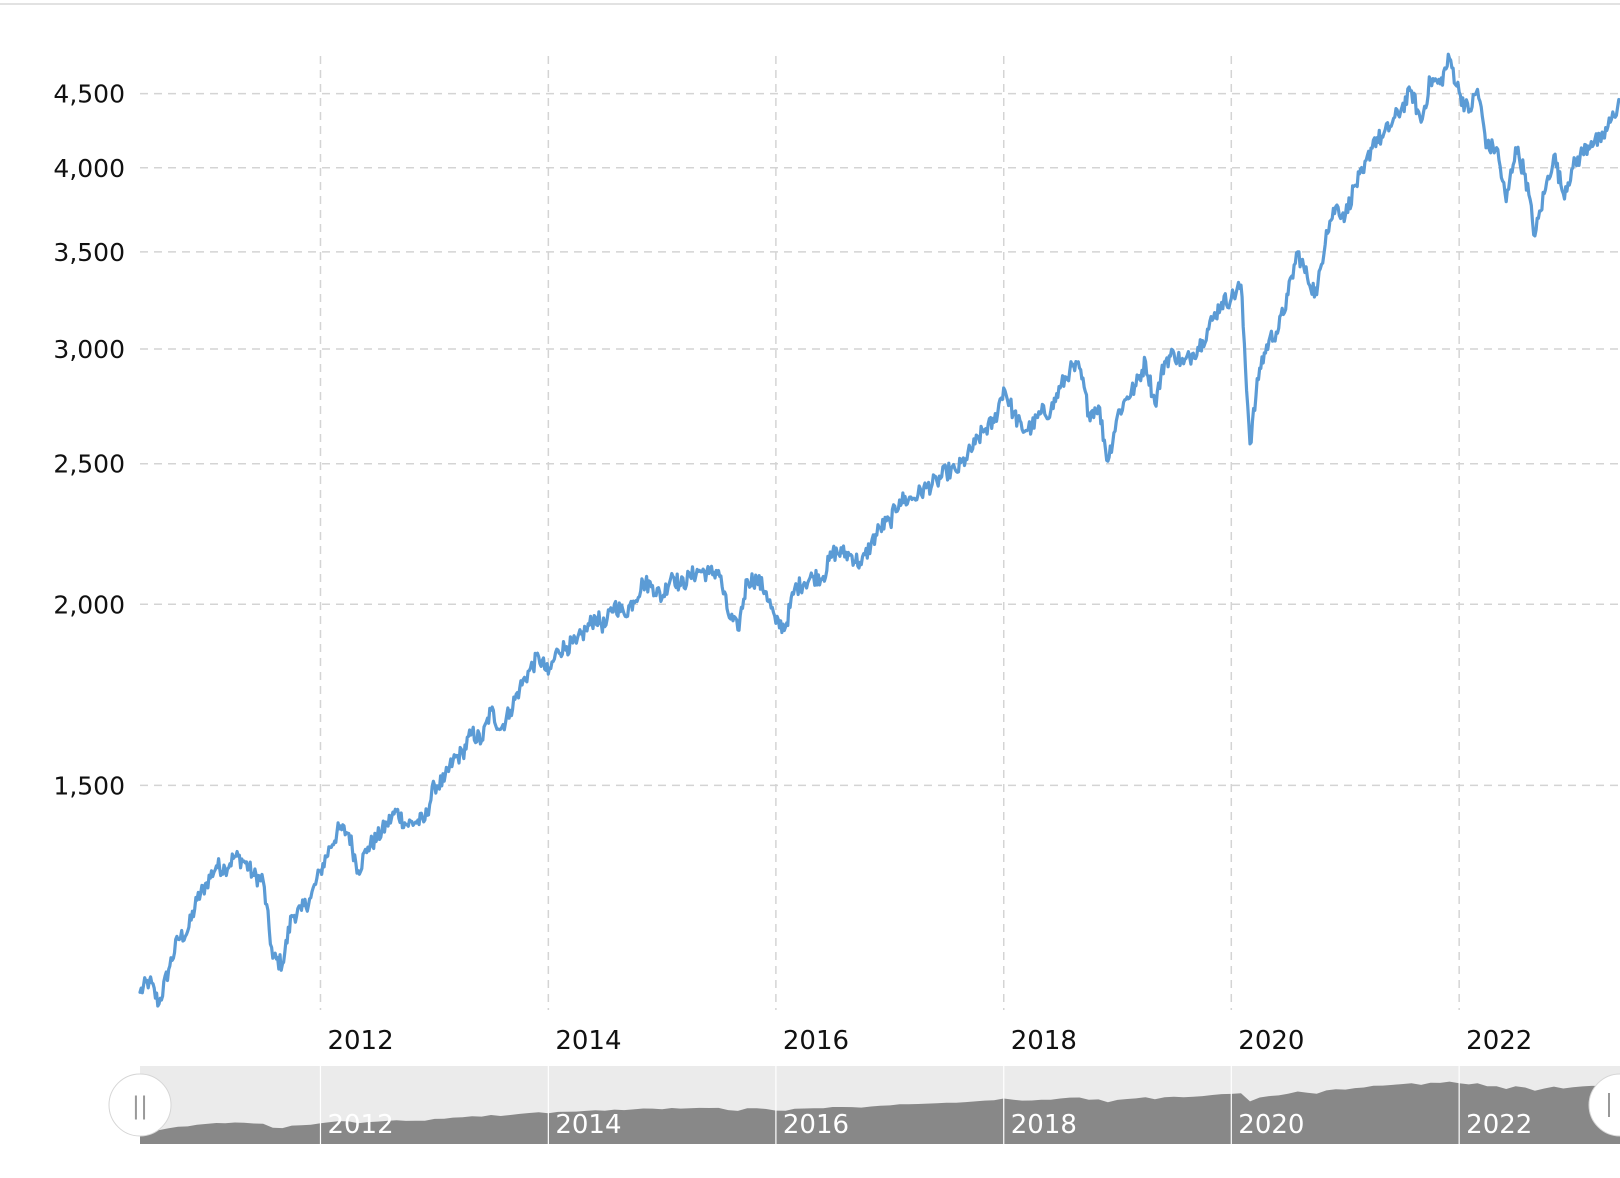  Describe the element at coordinates (1044, 1125) in the screenshot. I see `navigator-tick-label: 2018` at that location.